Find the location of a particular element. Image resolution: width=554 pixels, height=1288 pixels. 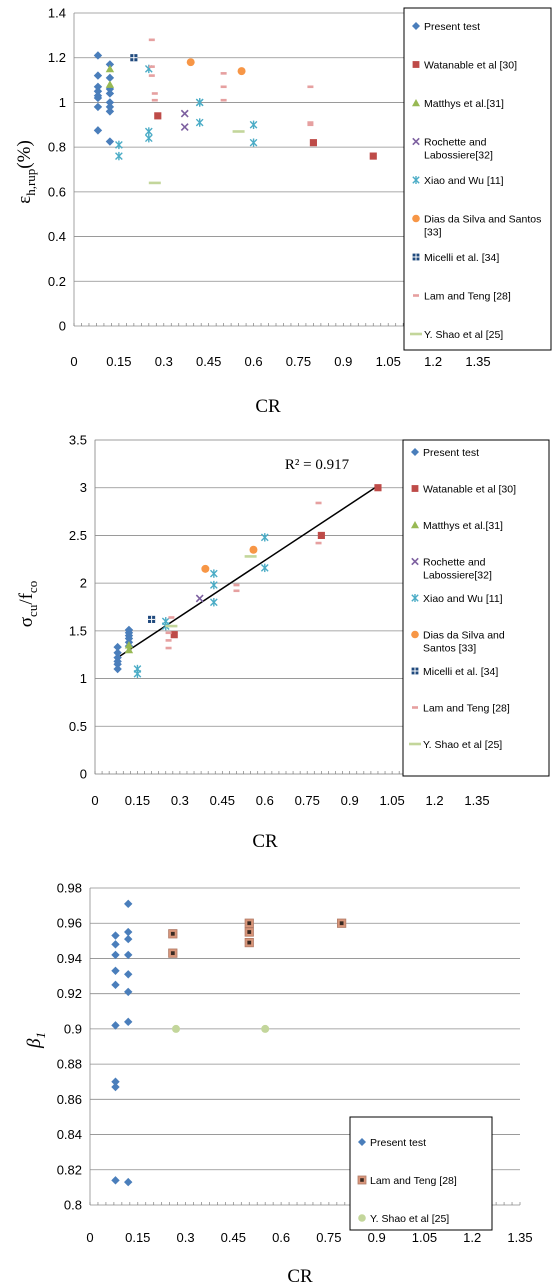

series-present-test is located at coordinates (122, 1043).